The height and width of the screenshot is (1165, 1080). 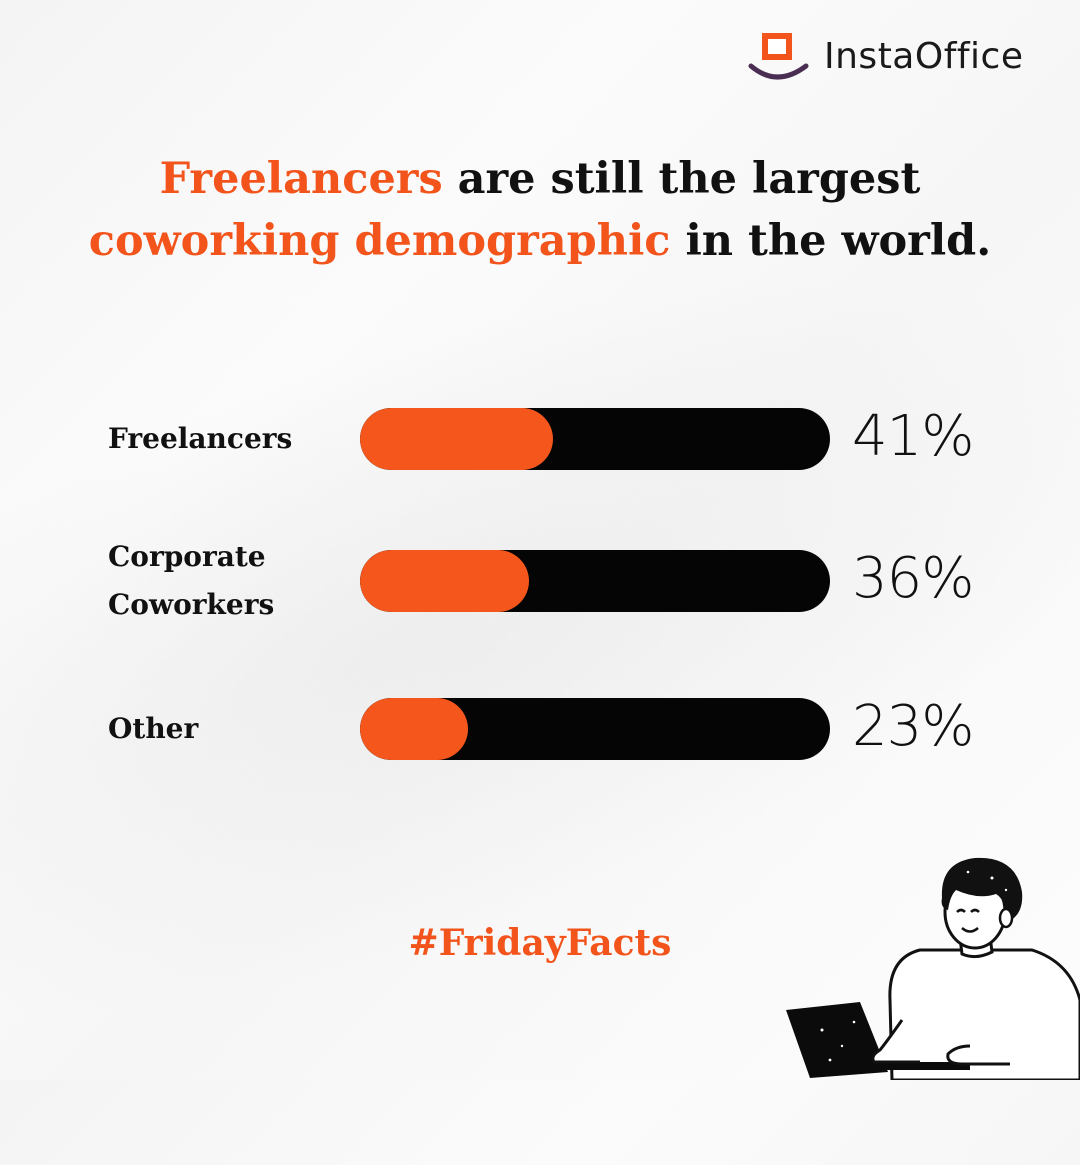 I want to click on category-label-line: Corporate, so click(x=187, y=556).